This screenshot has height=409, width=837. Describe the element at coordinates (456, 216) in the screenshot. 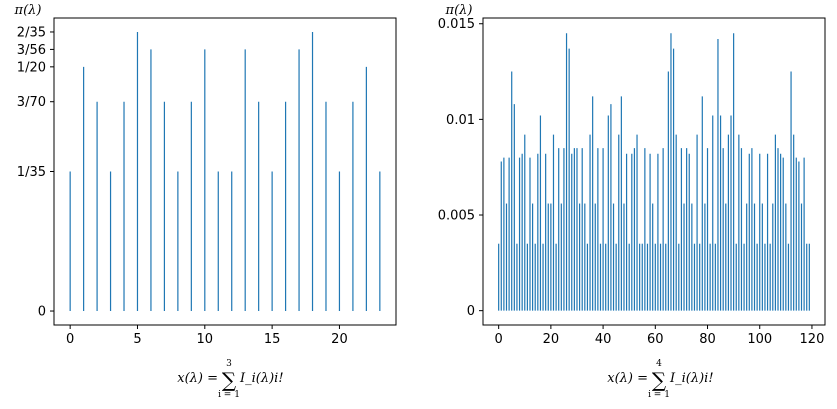

I see `y-tick-label: 0.005` at that location.